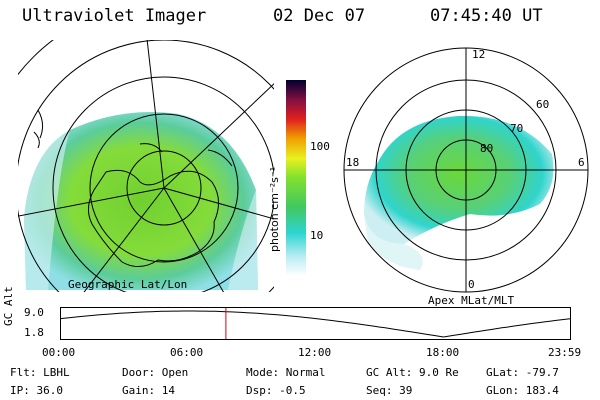 This screenshot has height=400, width=600. What do you see at coordinates (486, 148) in the screenshot?
I see `mlat-label-80: 80` at bounding box center [486, 148].